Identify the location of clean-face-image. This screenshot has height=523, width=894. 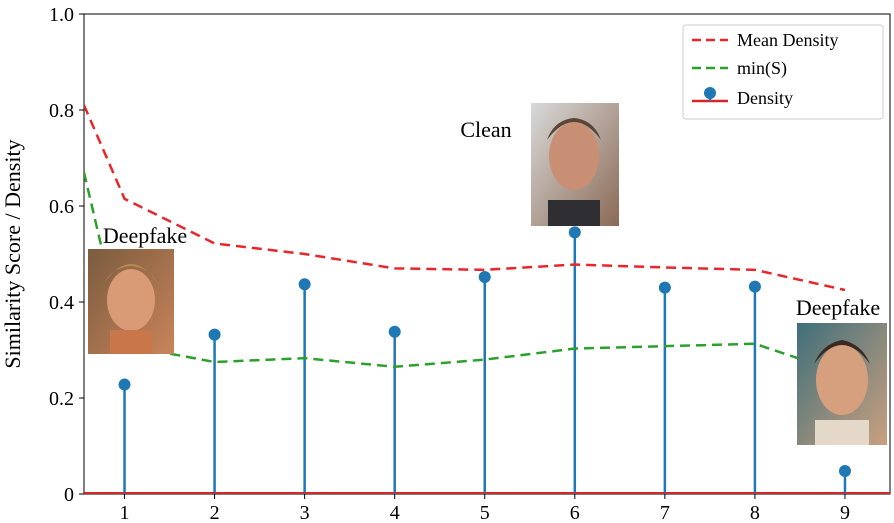
(575, 164).